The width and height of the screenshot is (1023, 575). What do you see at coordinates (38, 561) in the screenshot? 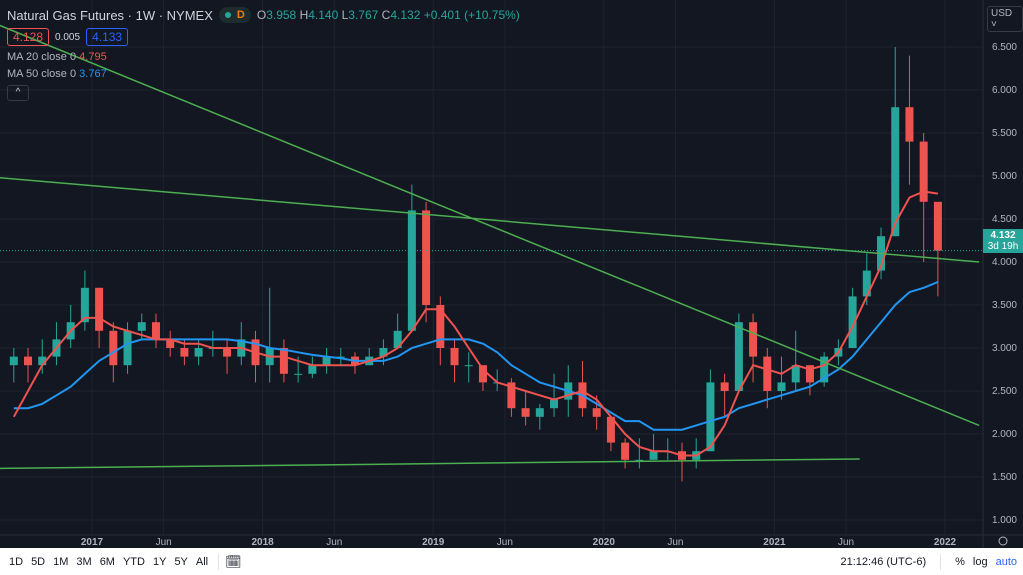
I see `range-5d: 5D` at bounding box center [38, 561].